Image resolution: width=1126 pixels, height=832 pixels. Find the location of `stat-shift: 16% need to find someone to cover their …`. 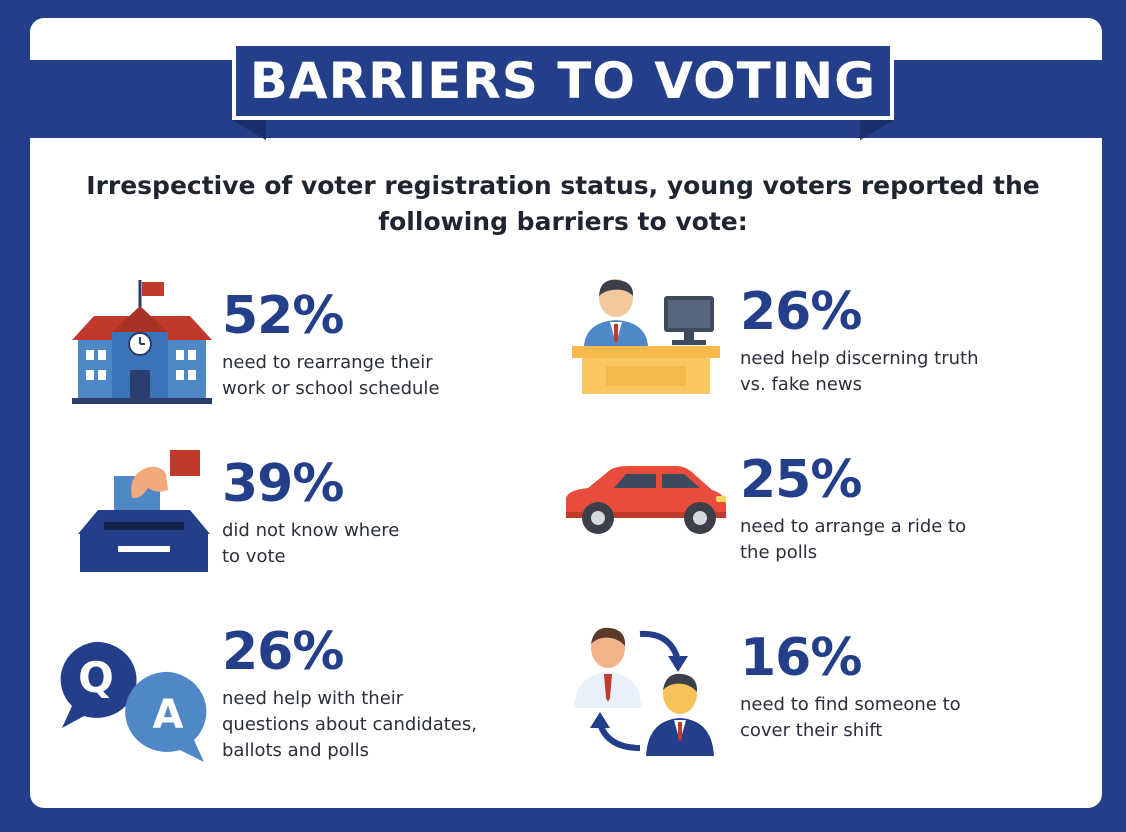

stat-shift: 16% need to find someone to cover their … is located at coordinates (850, 687).